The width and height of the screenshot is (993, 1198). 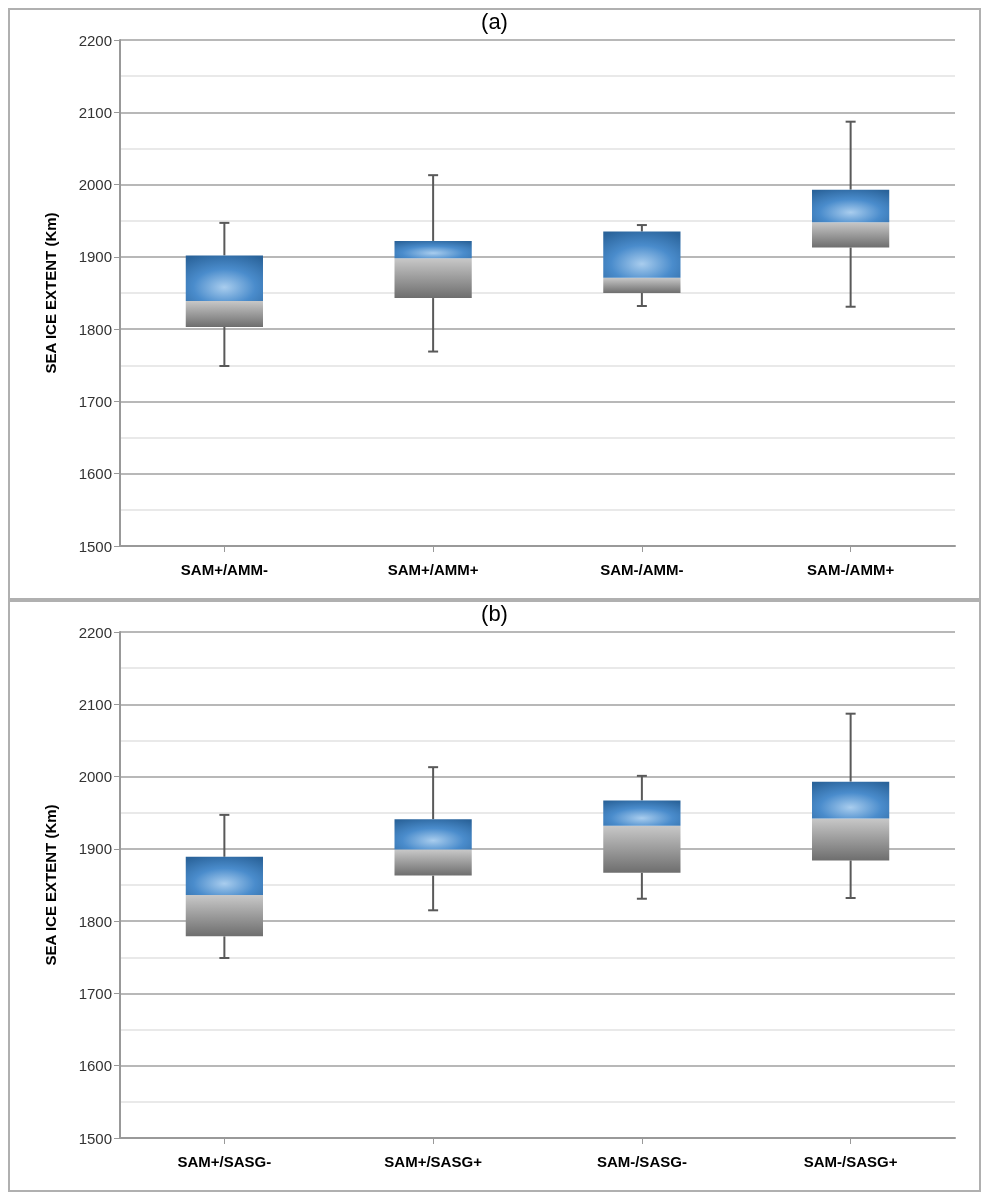 I want to click on x-tick-label: SAM+/SASG+, so click(x=433, y=1161).